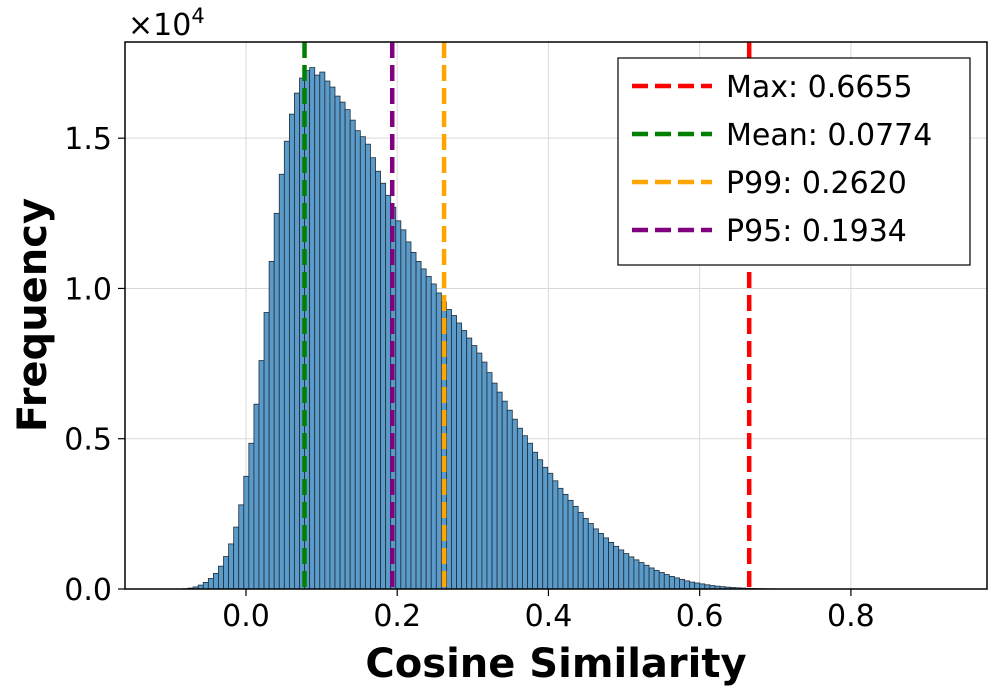  Describe the element at coordinates (829, 135) in the screenshot. I see `legend-label: Mean: 0.0774` at that location.